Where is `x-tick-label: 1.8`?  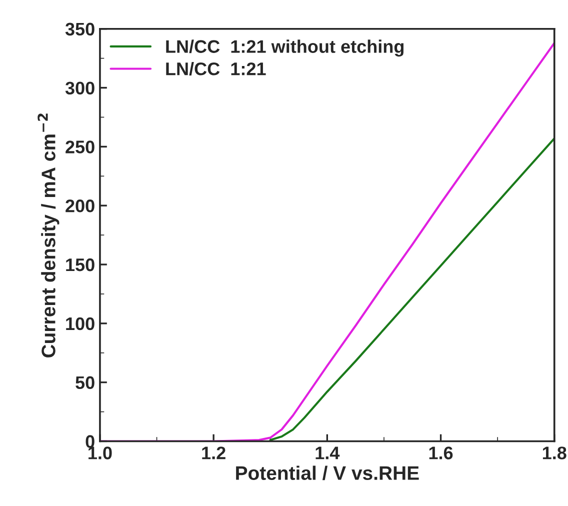 x-tick-label: 1.8 is located at coordinates (554, 453).